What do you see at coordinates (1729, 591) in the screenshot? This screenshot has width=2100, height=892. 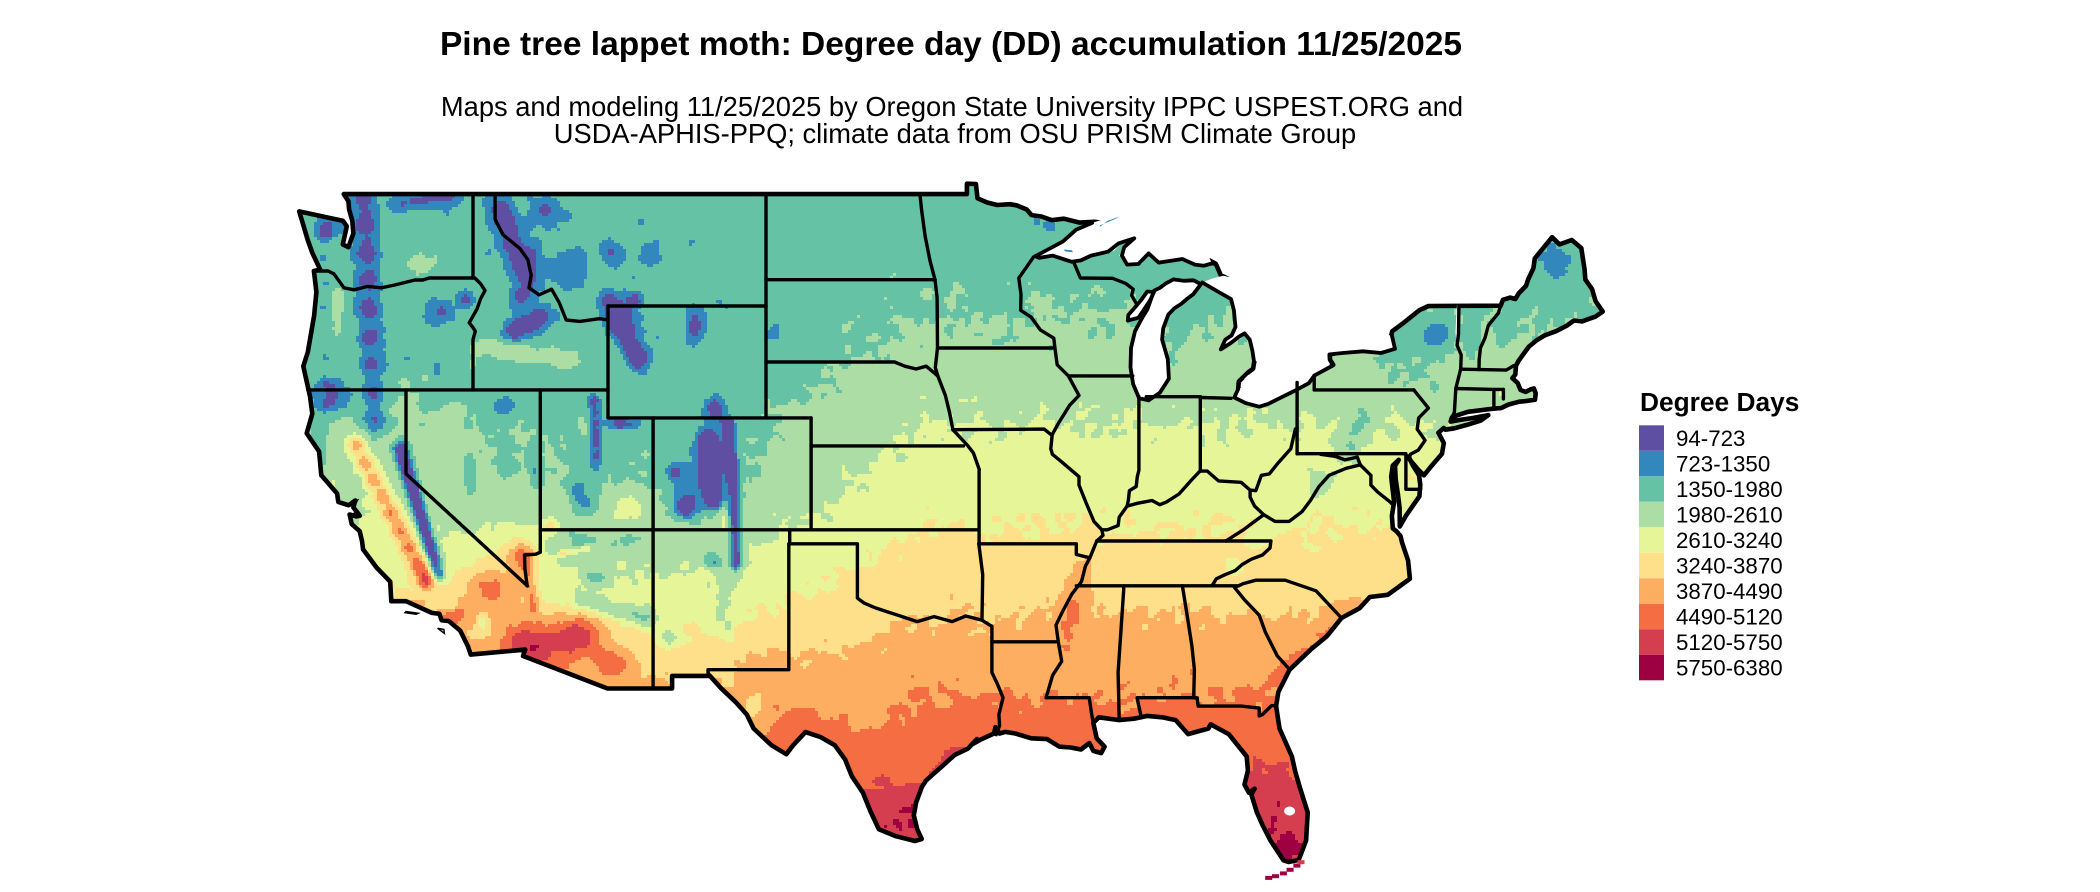 I see `svg-text: 3870-4490` at bounding box center [1729, 591].